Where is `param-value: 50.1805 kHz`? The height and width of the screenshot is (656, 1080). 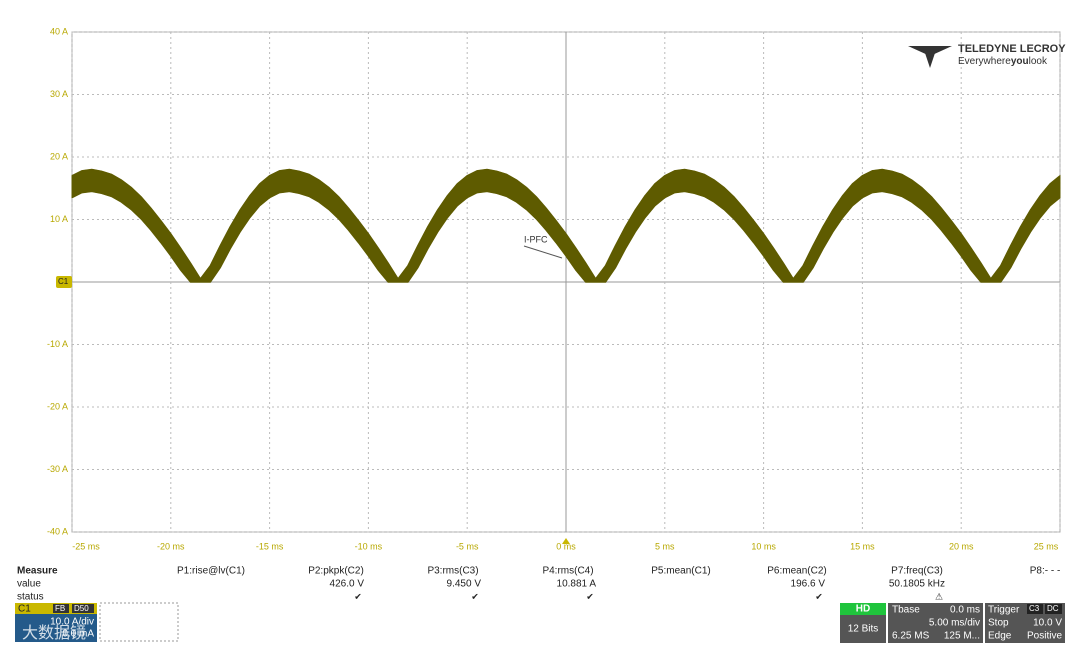 param-value: 50.1805 kHz is located at coordinates (917, 584).